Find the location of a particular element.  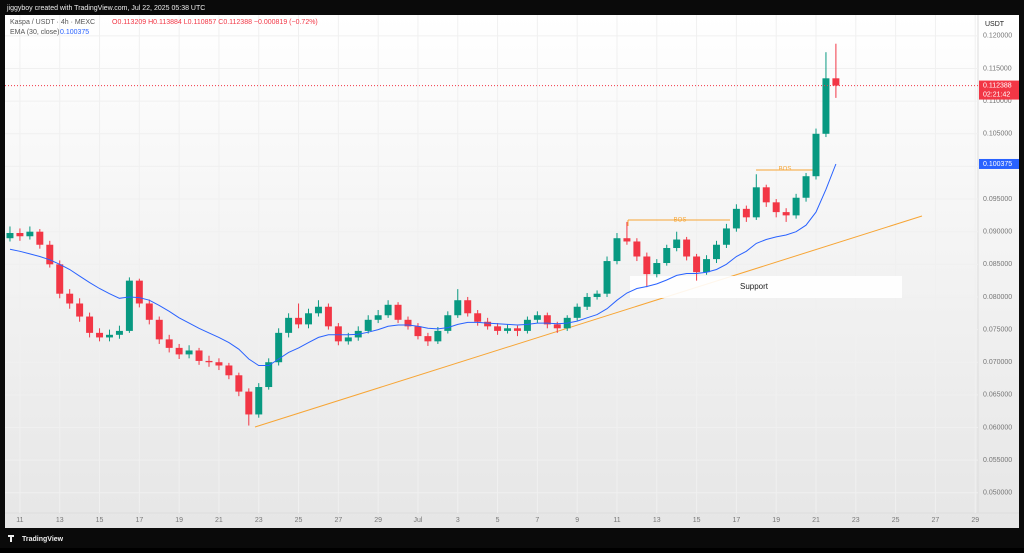

ema-legend-value: 0.100375 is located at coordinates (74, 32).